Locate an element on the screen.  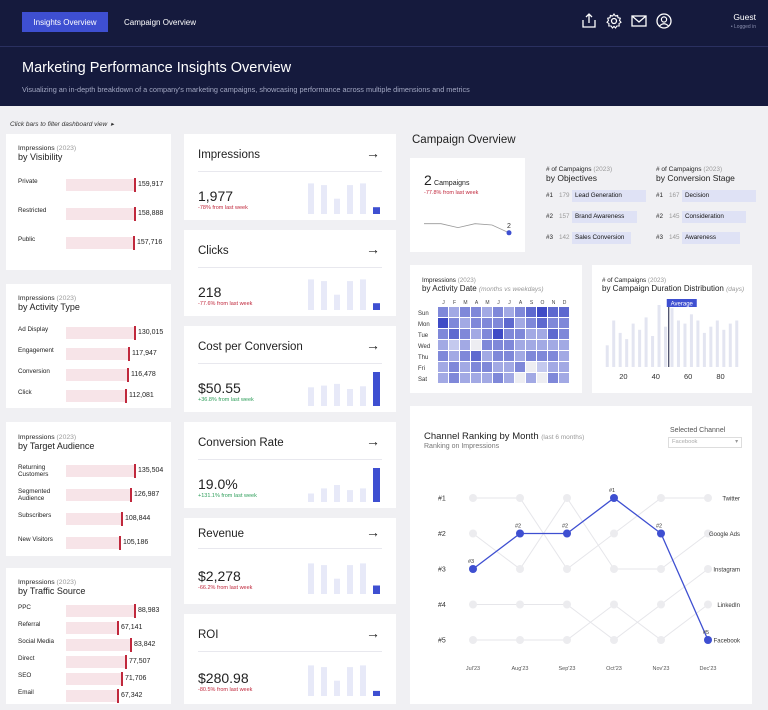
hbar-row: Conversion 116,478 is located at coordinates (91, 375).